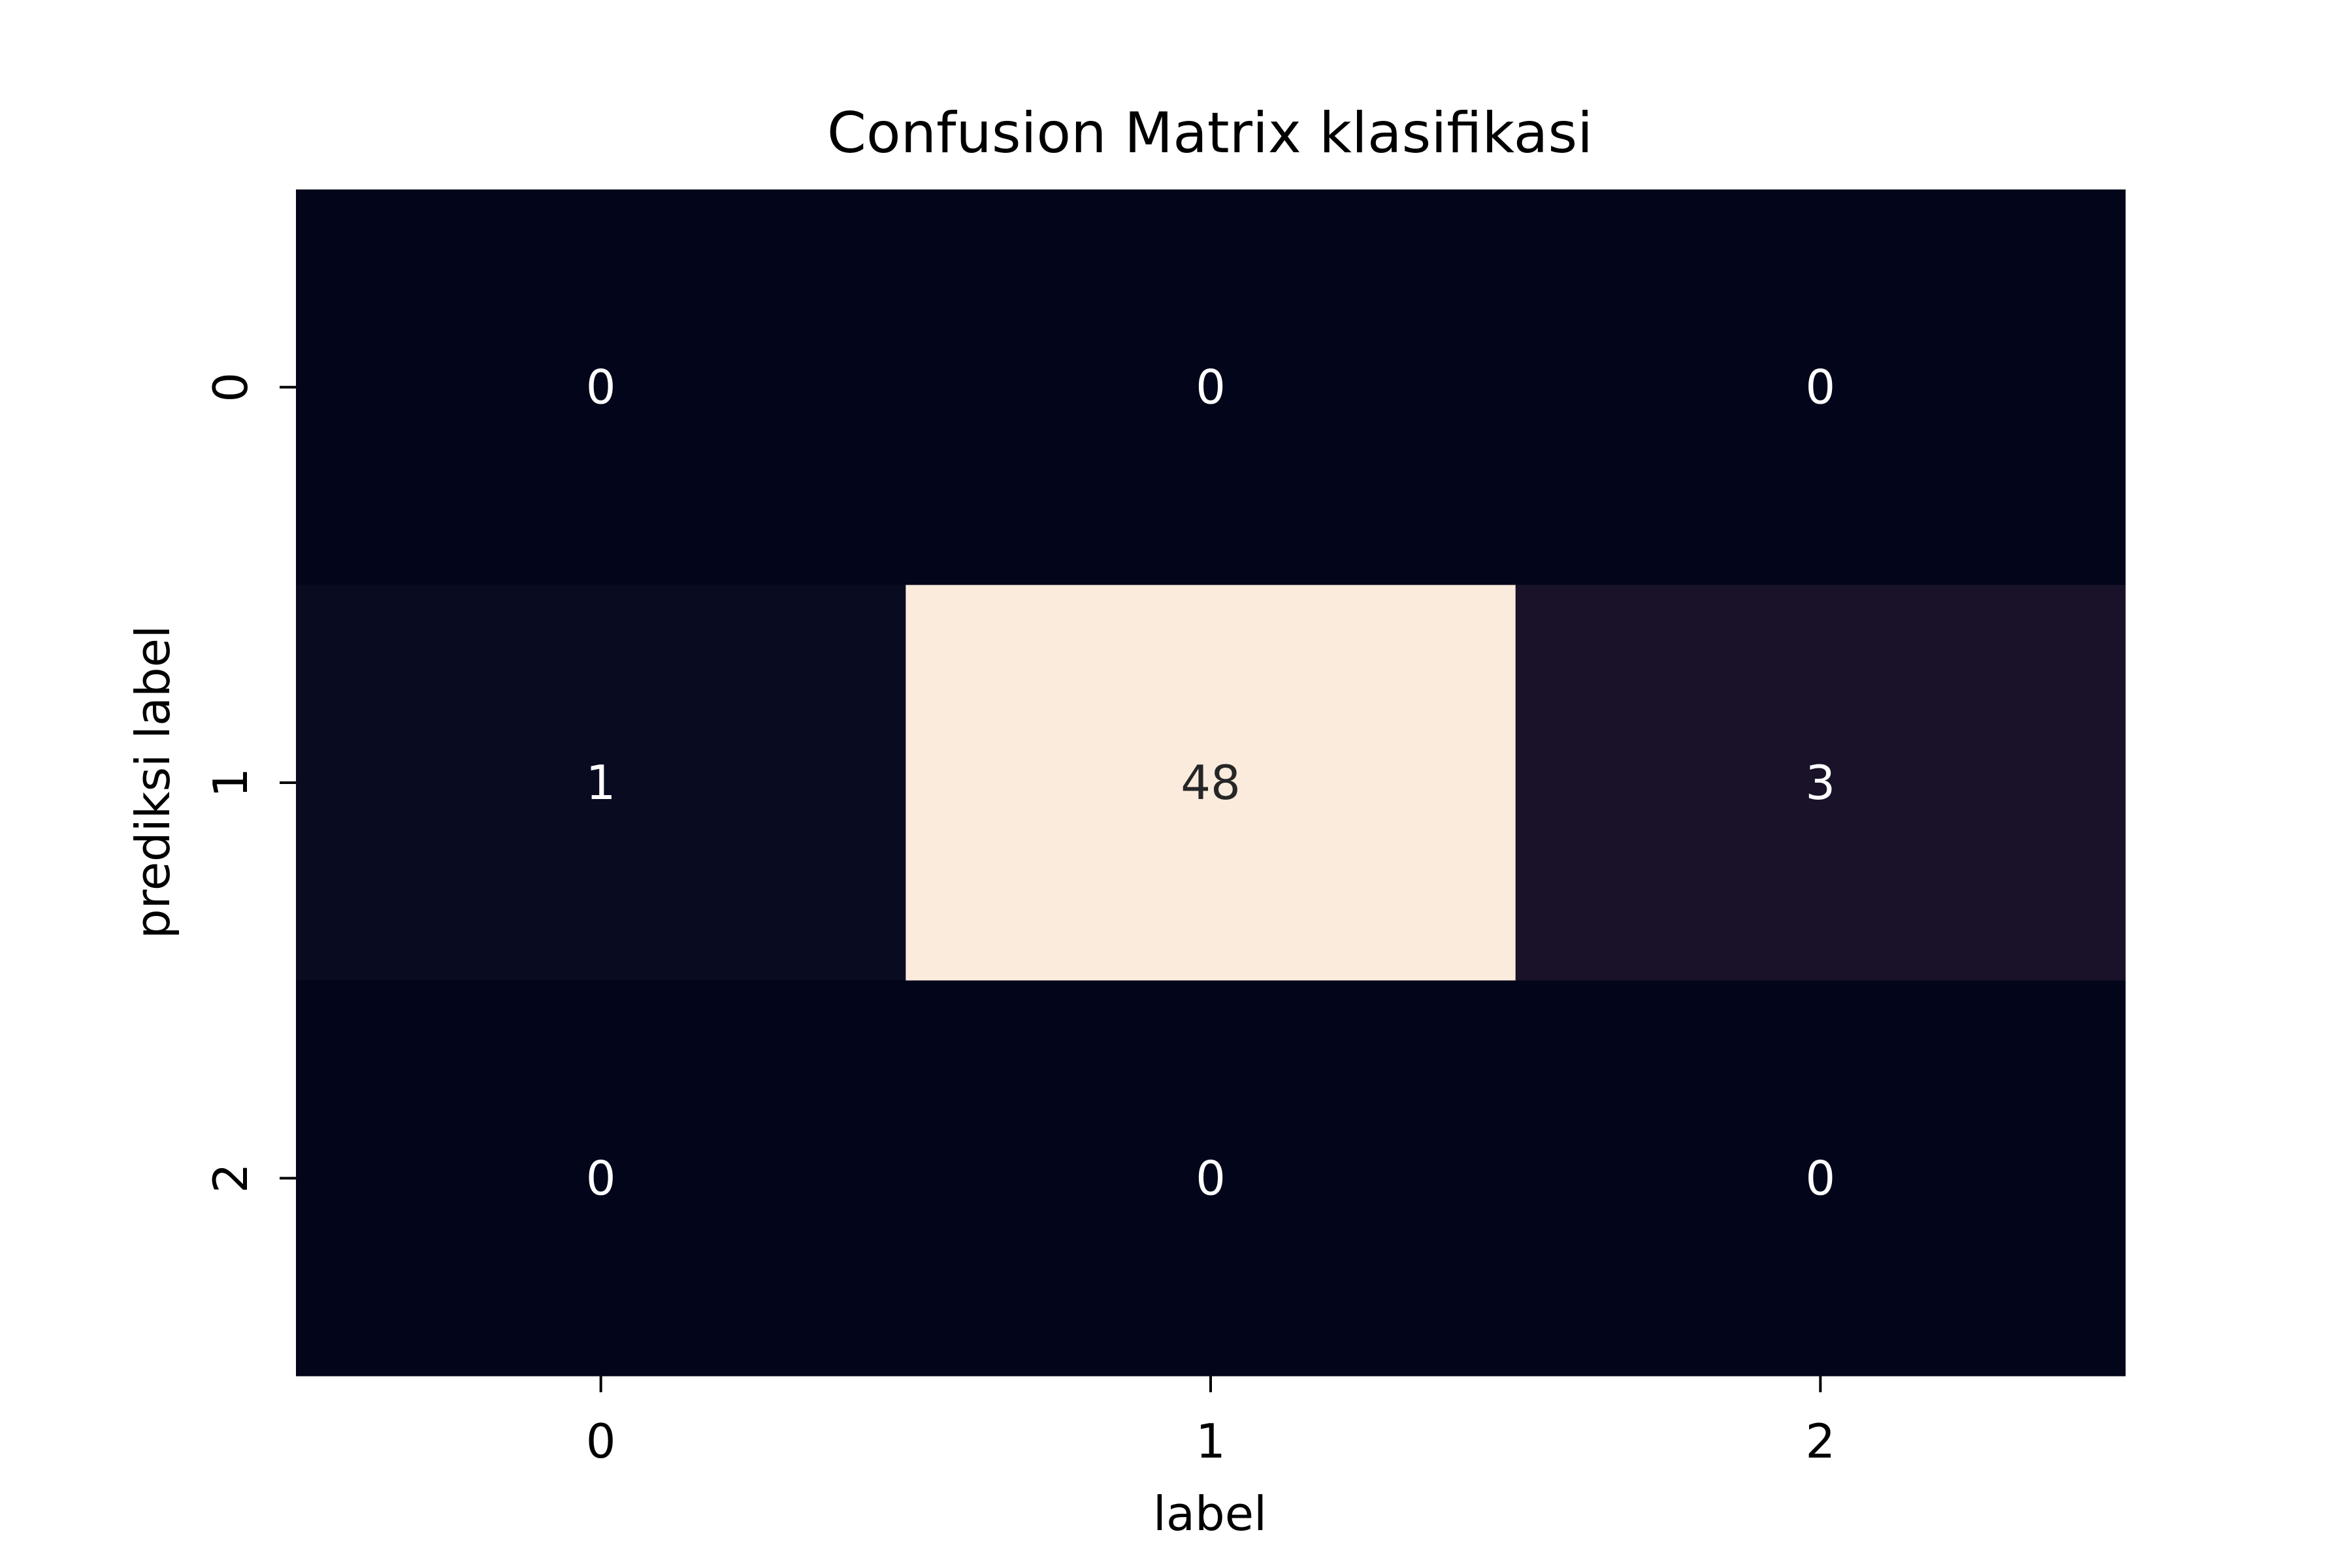 The height and width of the screenshot is (1568, 2352). What do you see at coordinates (1210, 1513) in the screenshot?
I see `x-axis-label: label` at bounding box center [1210, 1513].